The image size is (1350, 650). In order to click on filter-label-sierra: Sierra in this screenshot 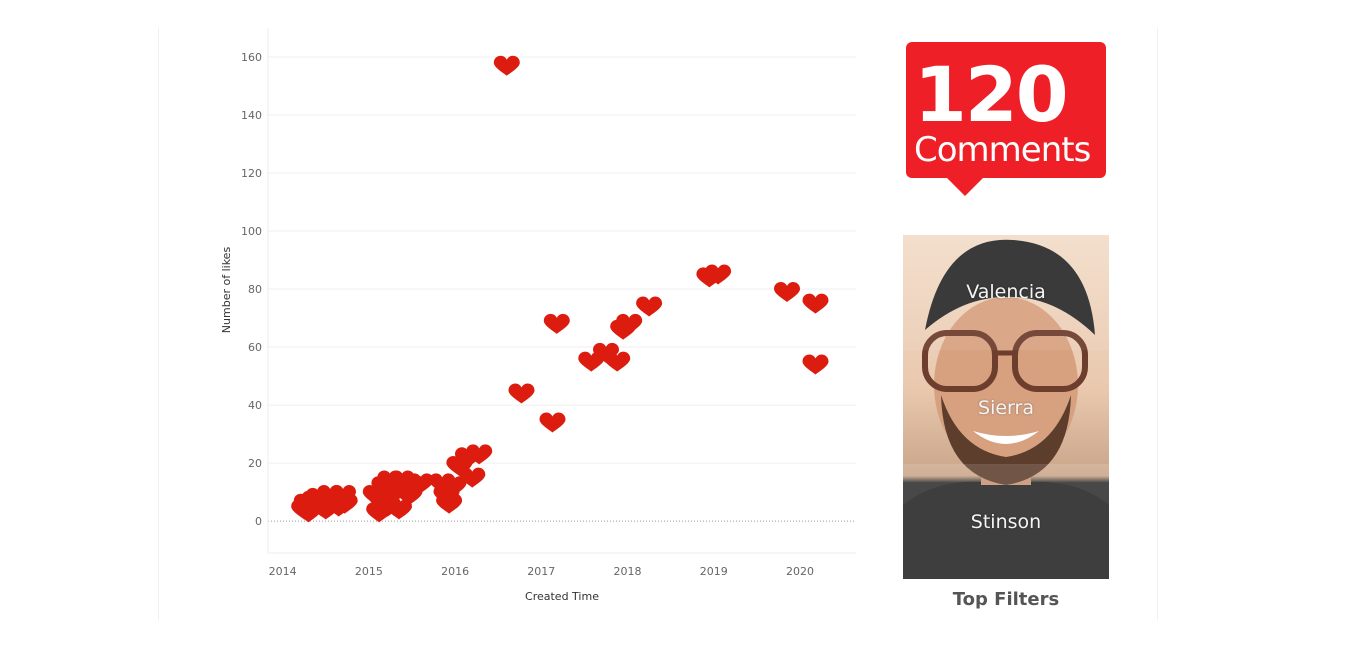, I will do `click(1006, 408)`.